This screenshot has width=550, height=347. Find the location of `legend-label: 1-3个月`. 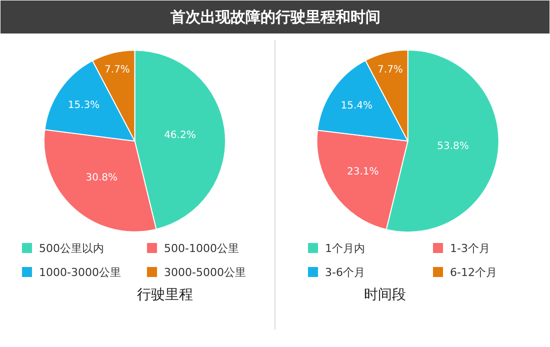

legend-label: 1-3个月 is located at coordinates (470, 248).